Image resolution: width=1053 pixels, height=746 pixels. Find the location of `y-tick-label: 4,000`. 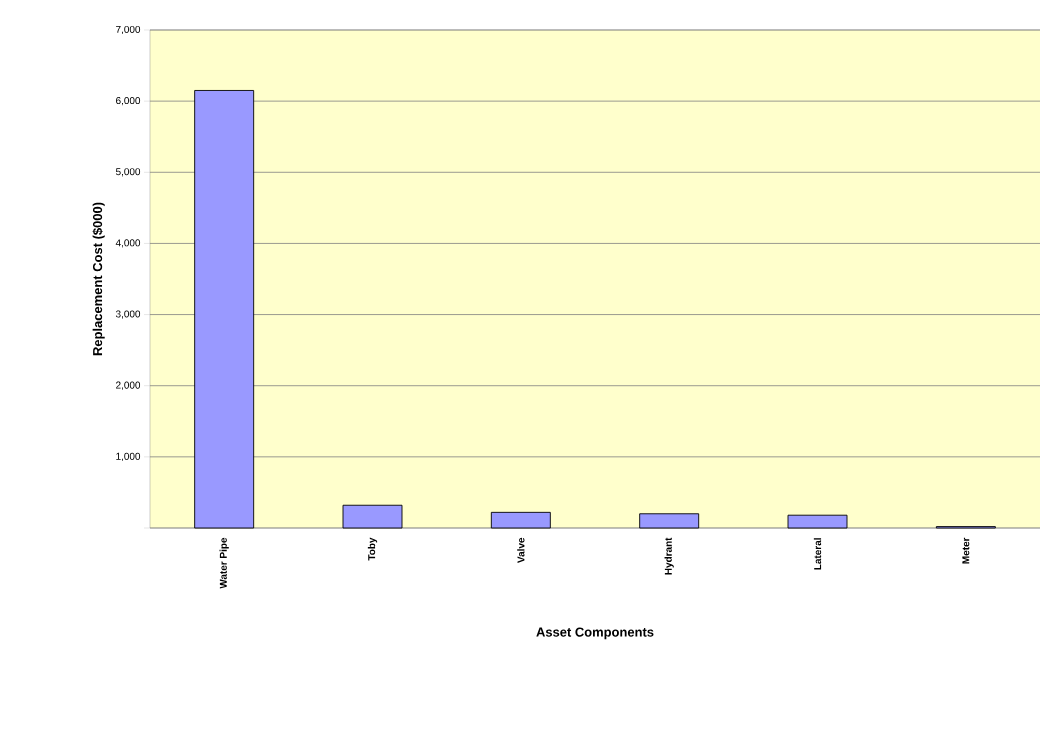

y-tick-label: 4,000 is located at coordinates (128, 243).